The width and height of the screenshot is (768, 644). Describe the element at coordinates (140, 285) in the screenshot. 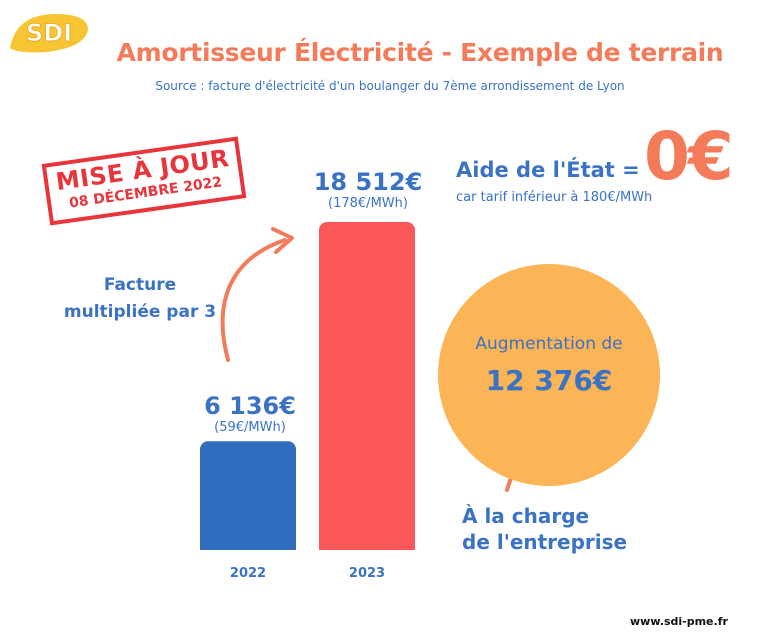

I see `facture-note-line1: Facture` at that location.